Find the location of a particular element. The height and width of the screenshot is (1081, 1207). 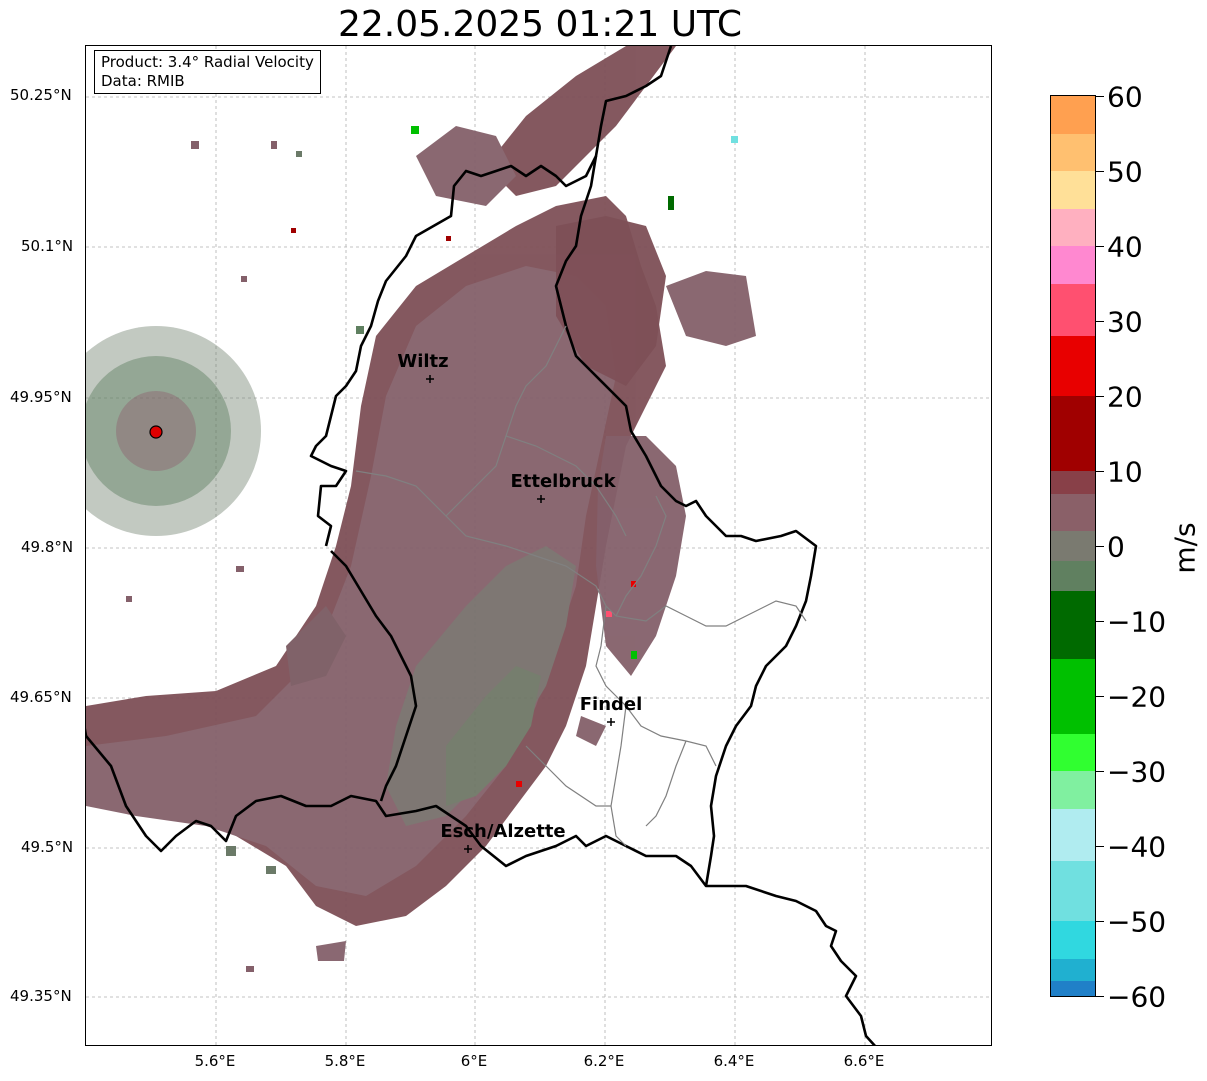

colorbar-tick-50: 50 is located at coordinates (1125, 172).